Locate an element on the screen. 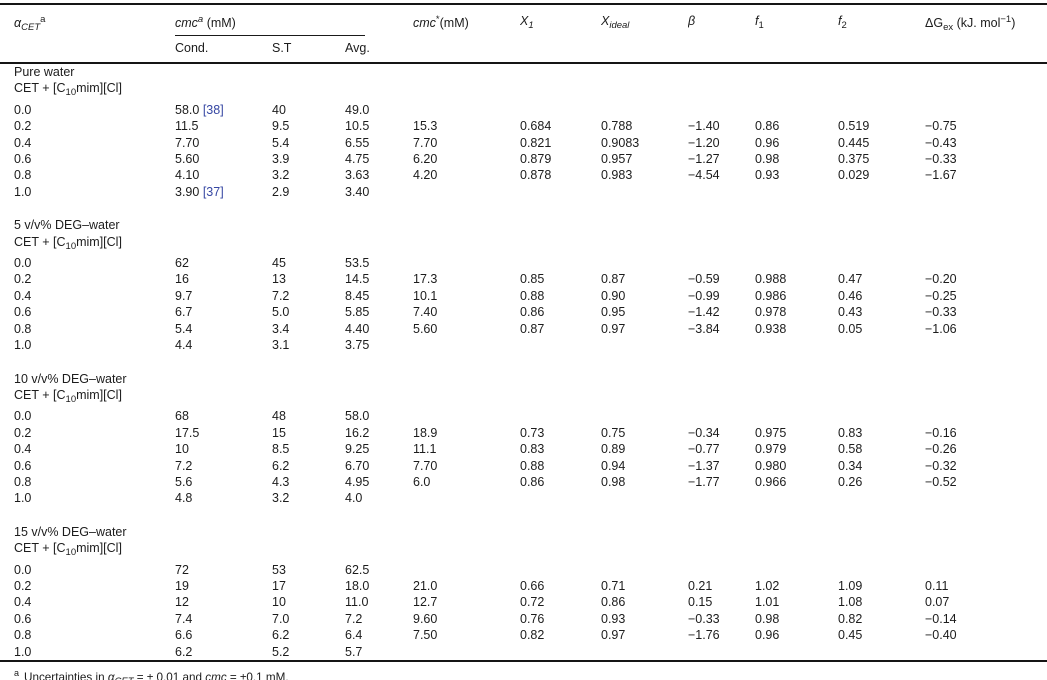 This screenshot has height=680, width=1047. cell-avg: 18.0 is located at coordinates (357, 585).